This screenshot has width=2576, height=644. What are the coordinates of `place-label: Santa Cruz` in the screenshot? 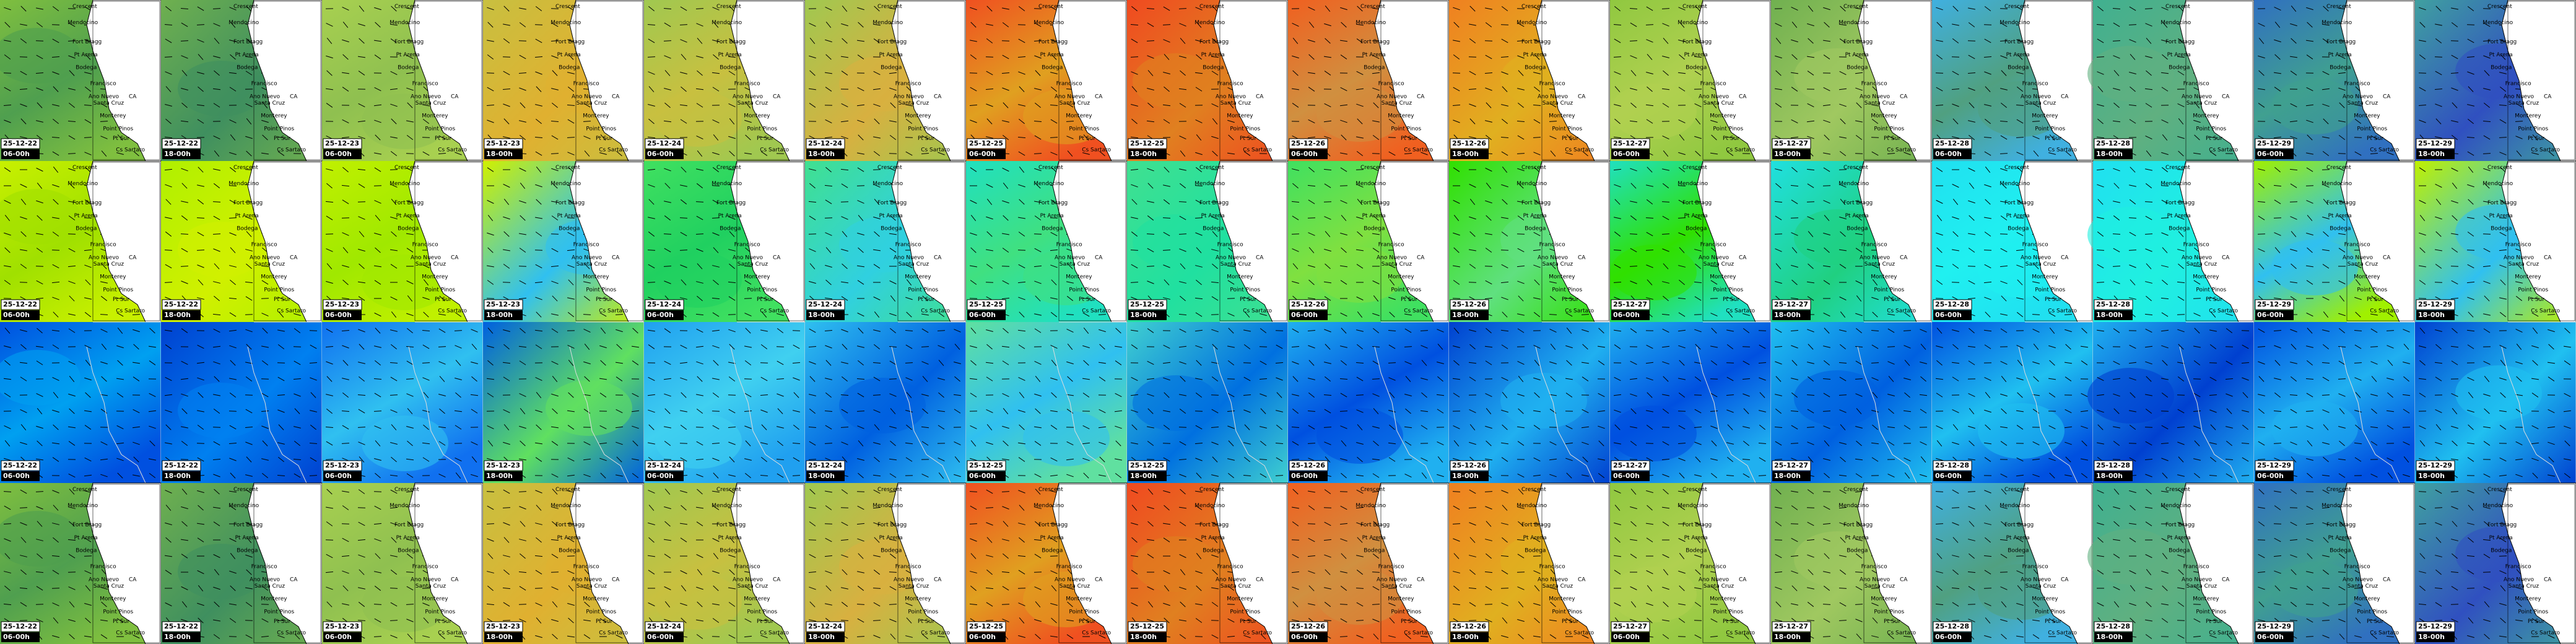 It's located at (1075, 103).